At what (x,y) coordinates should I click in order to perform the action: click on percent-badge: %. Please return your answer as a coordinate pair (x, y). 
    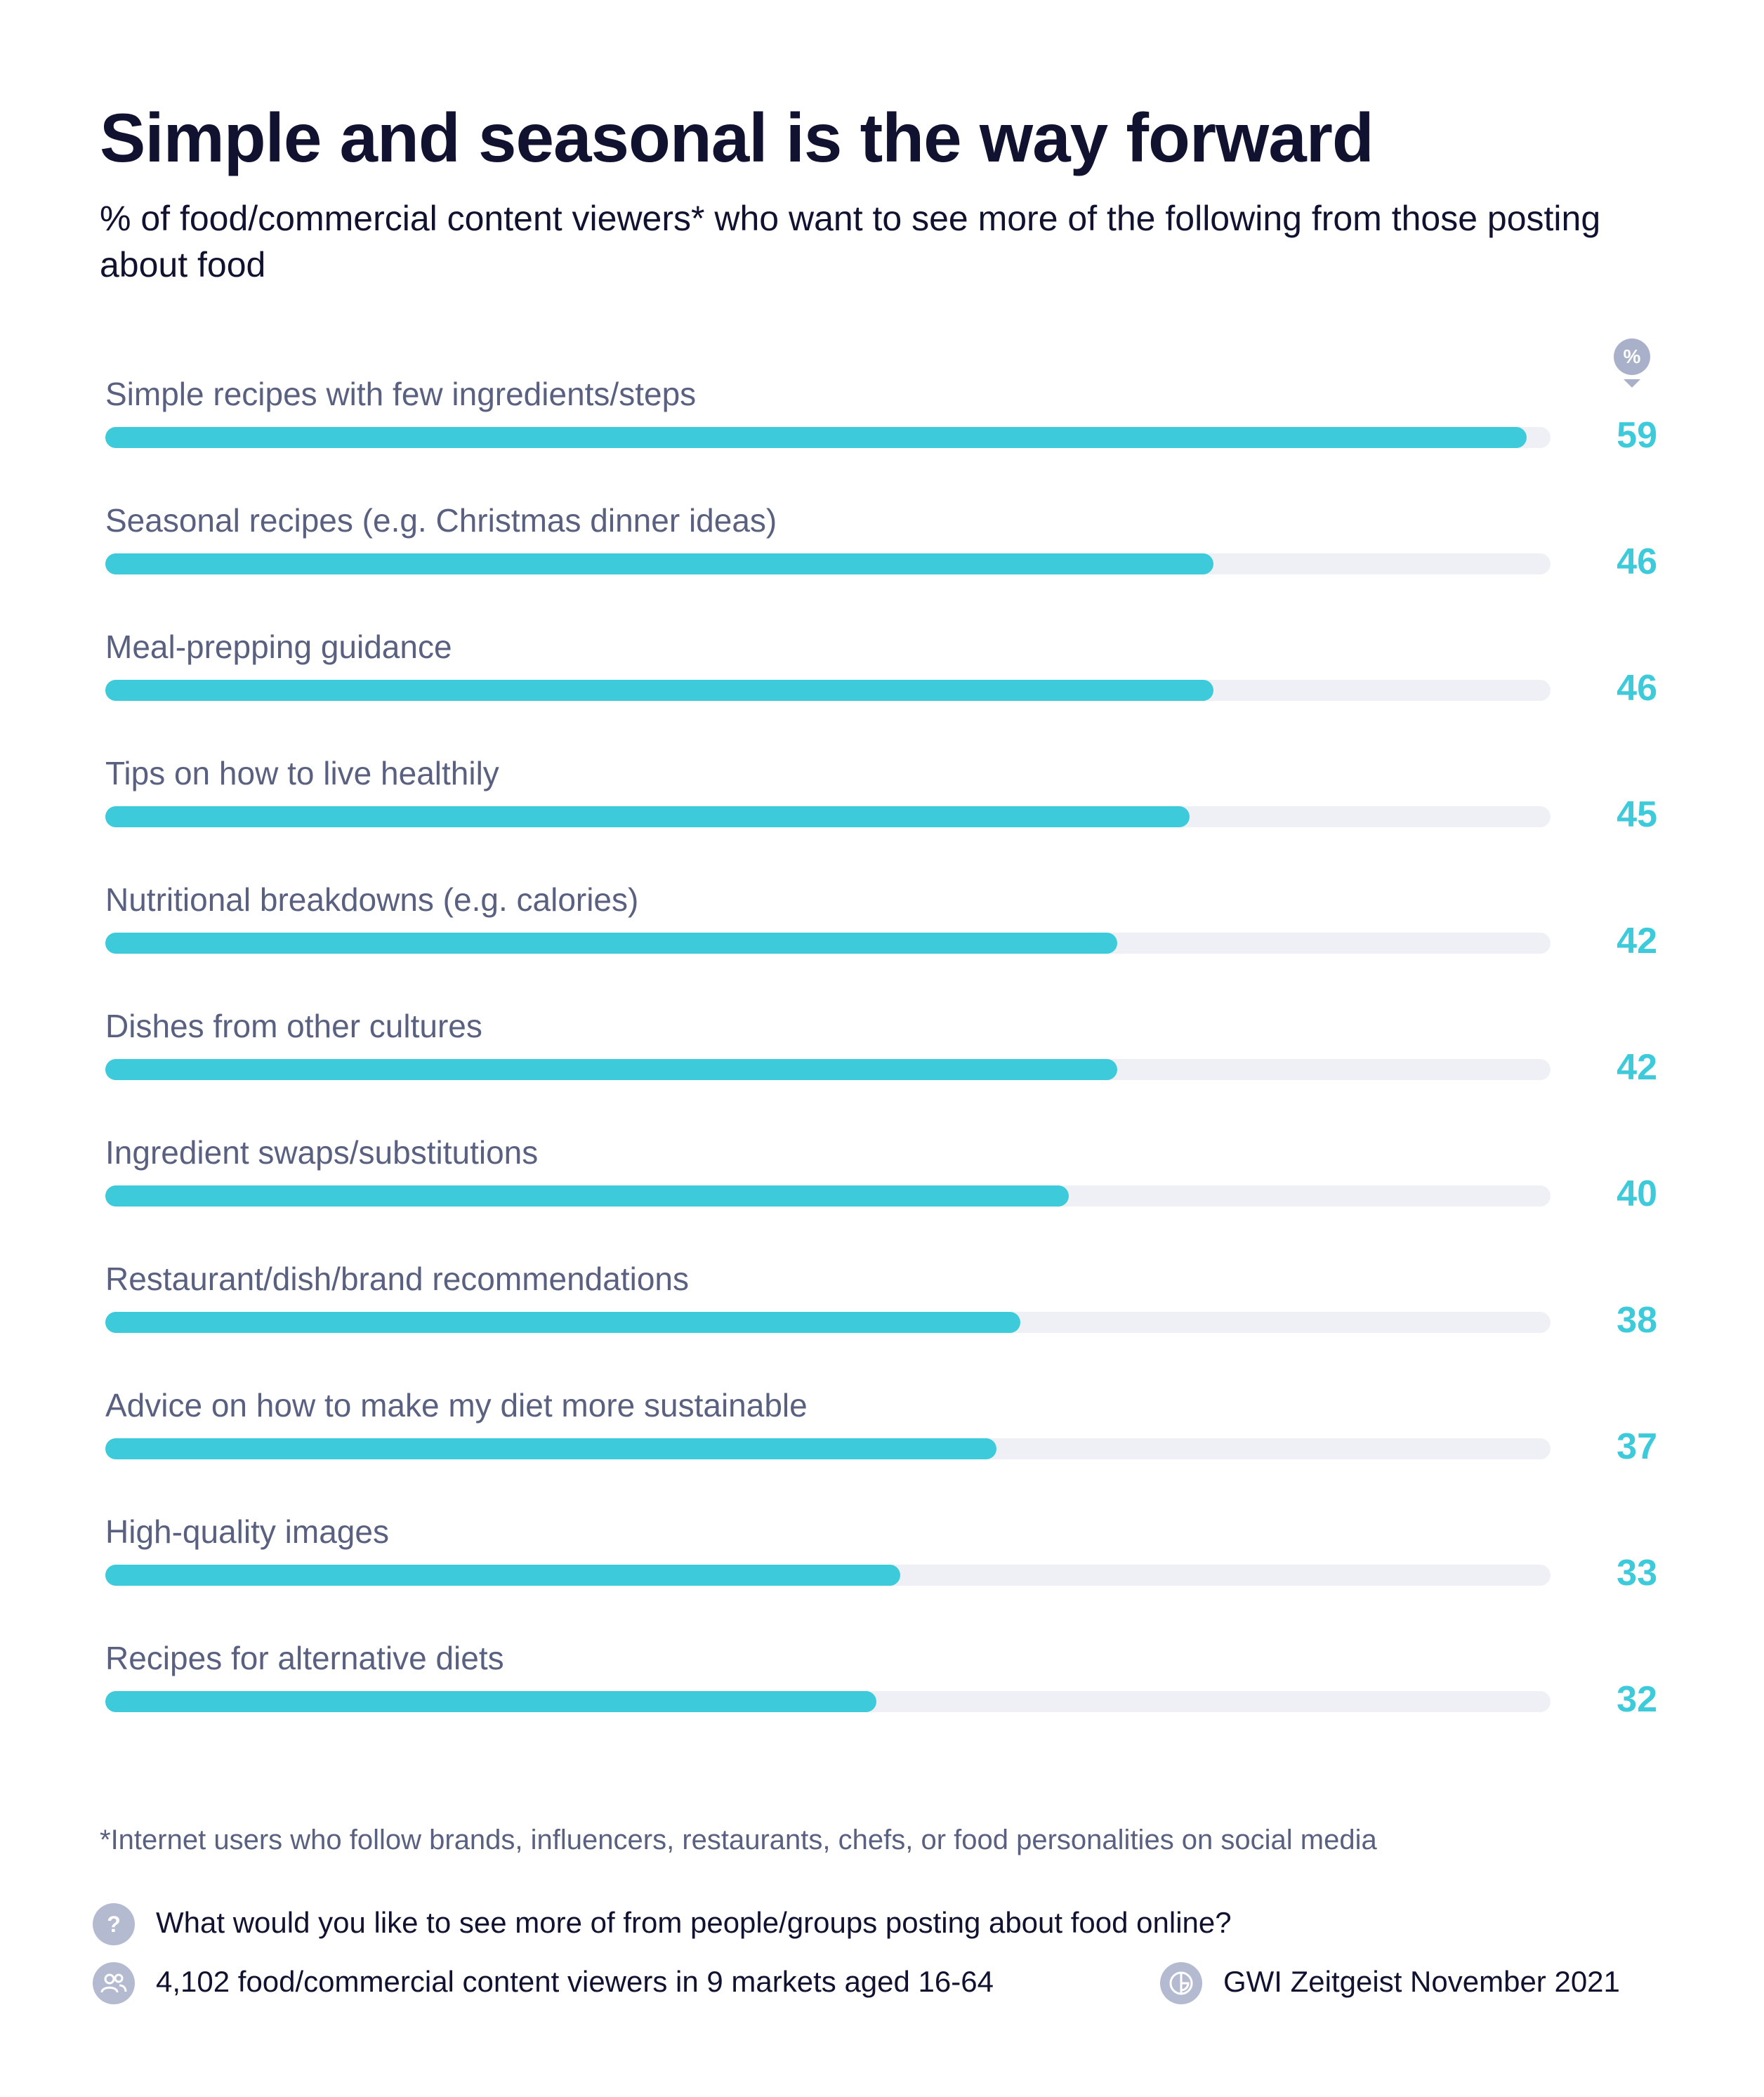
    Looking at the image, I should click on (1632, 356).